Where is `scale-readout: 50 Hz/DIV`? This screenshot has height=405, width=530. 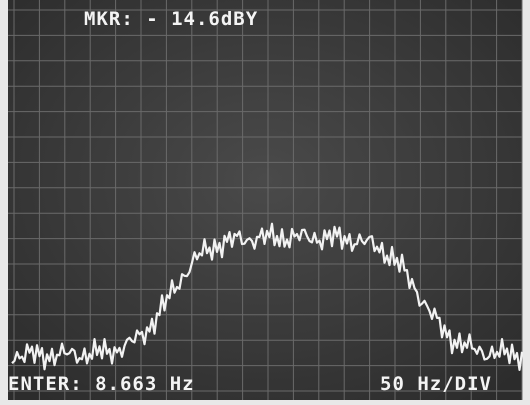 scale-readout: 50 Hz/DIV is located at coordinates (436, 384).